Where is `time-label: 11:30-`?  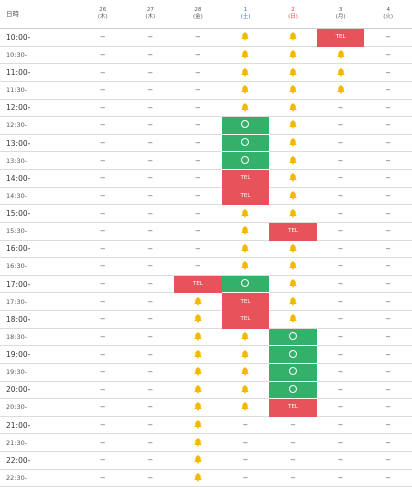 time-label: 11:30- is located at coordinates (39, 90).